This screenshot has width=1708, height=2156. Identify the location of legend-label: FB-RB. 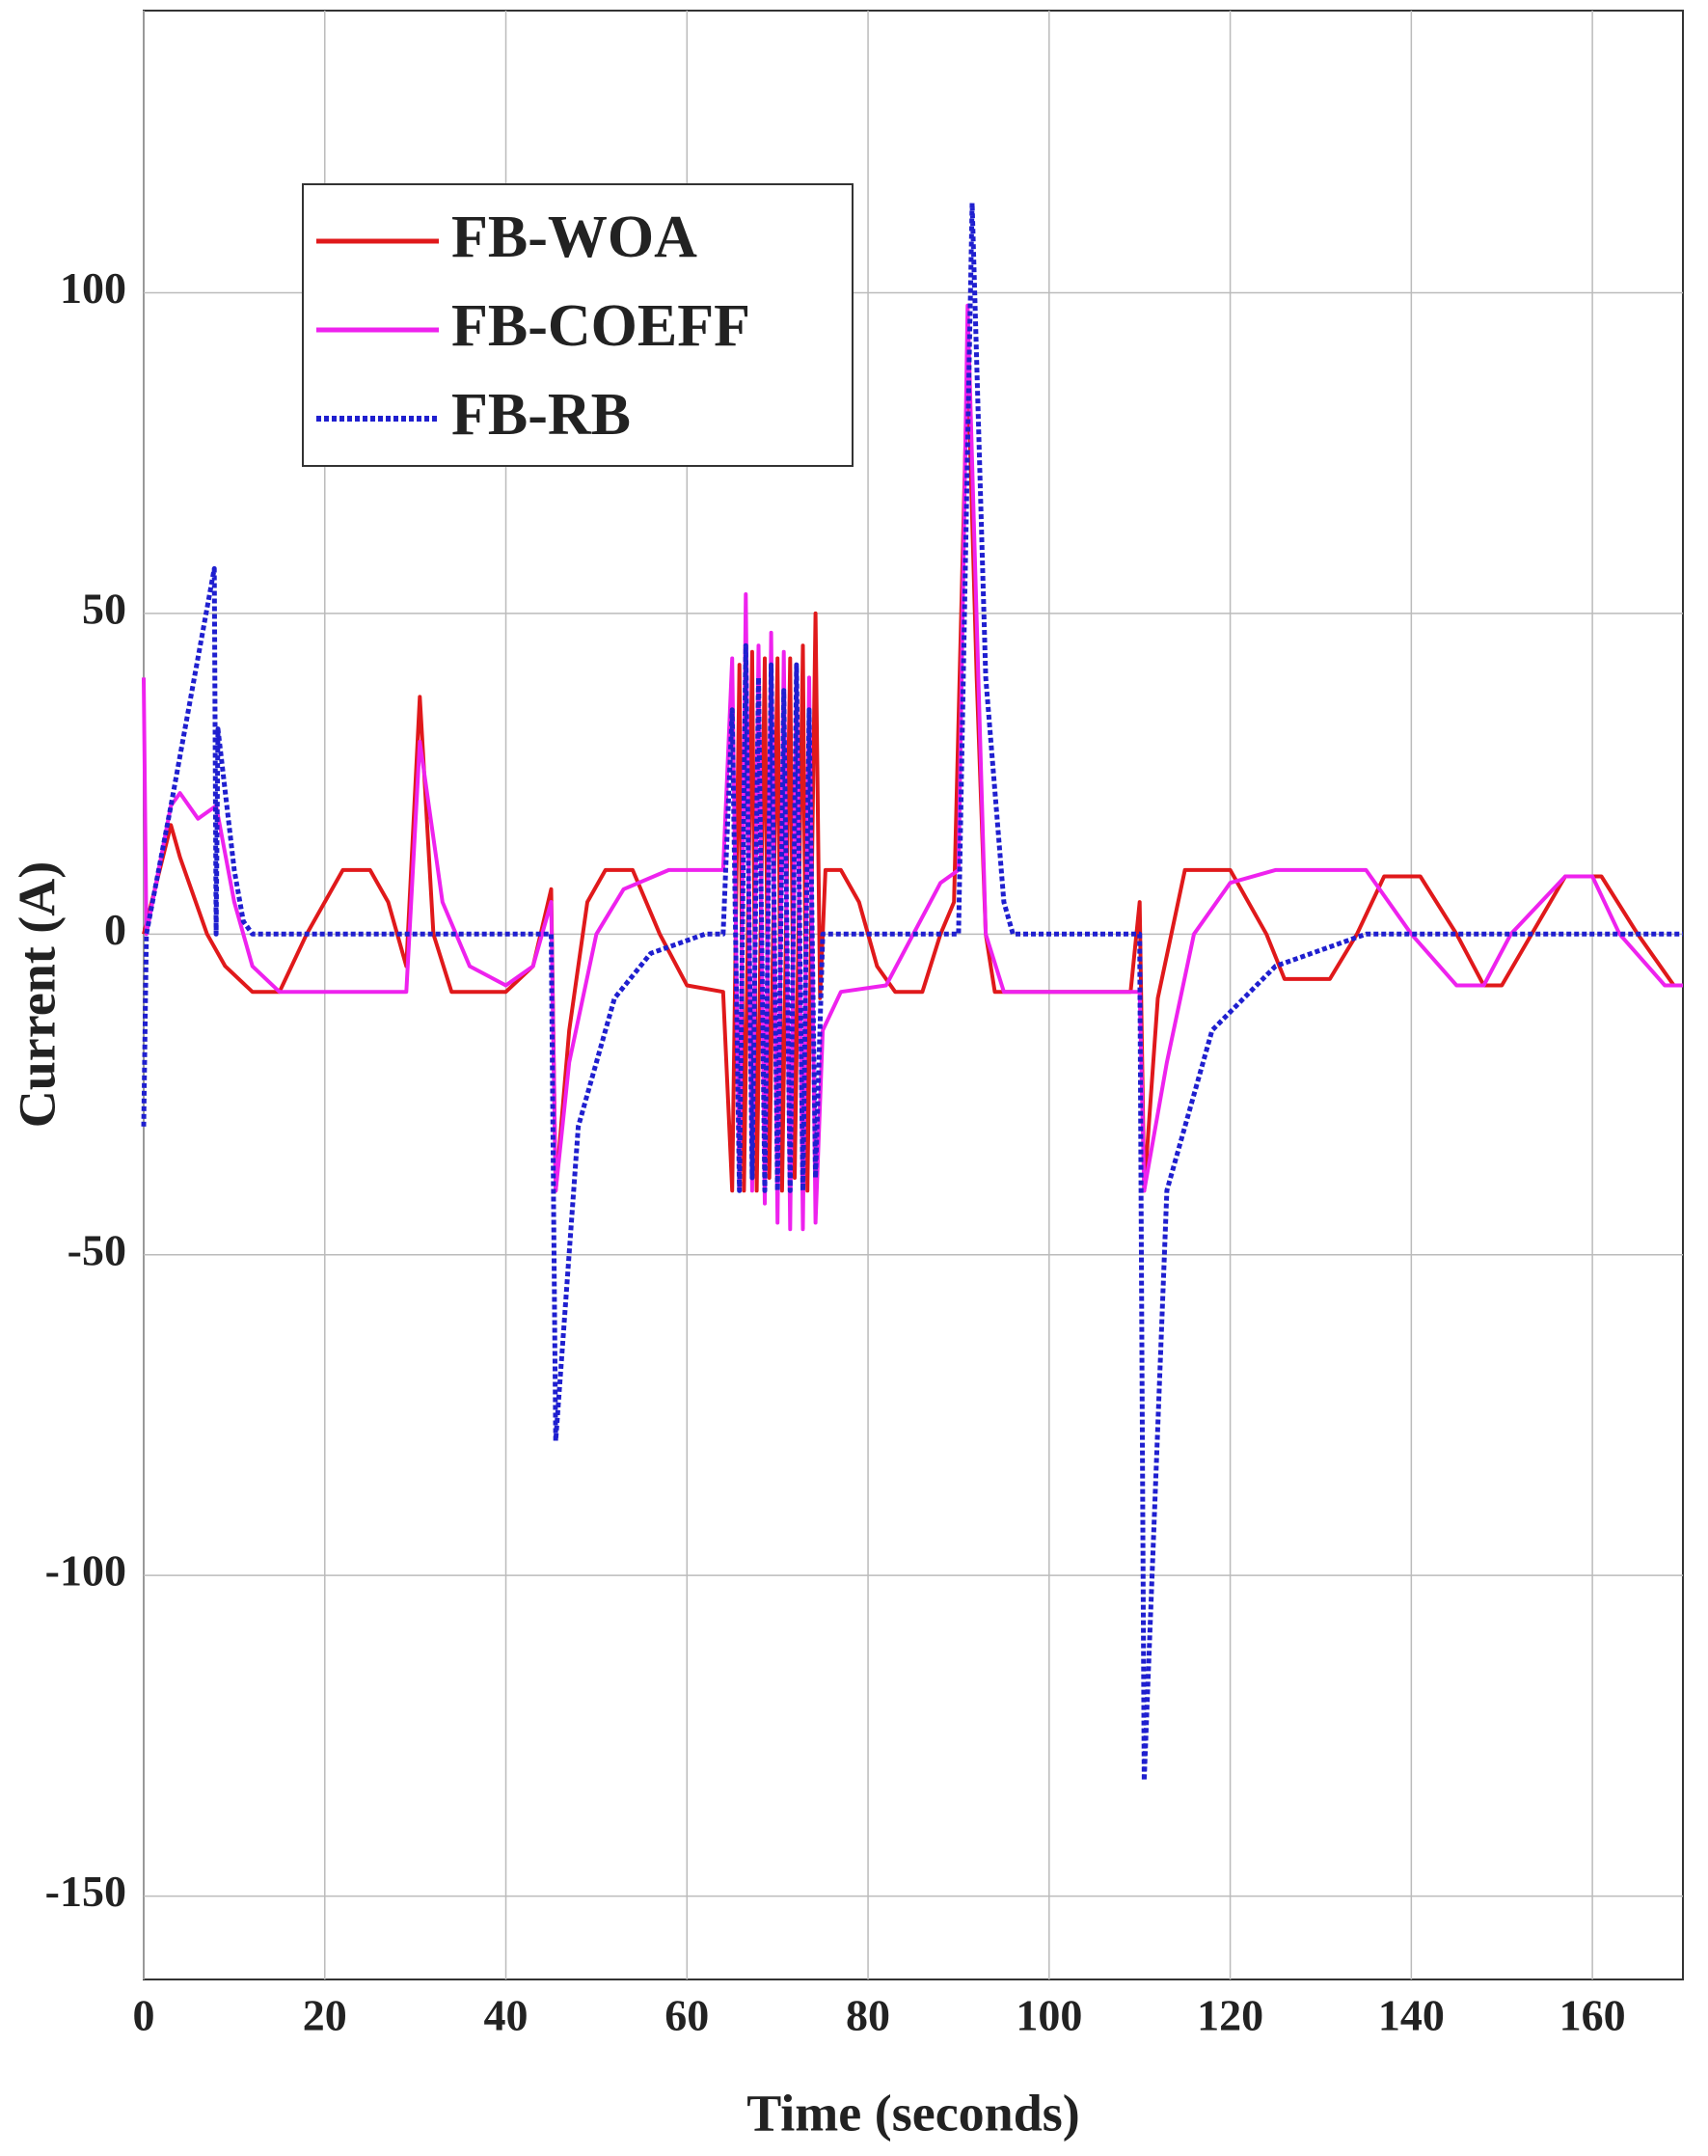
(541, 415).